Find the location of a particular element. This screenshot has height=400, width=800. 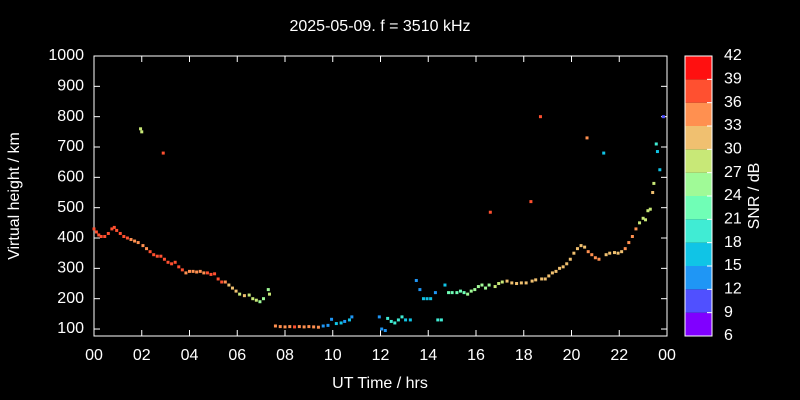

x-tick-label: 06 is located at coordinates (237, 355).